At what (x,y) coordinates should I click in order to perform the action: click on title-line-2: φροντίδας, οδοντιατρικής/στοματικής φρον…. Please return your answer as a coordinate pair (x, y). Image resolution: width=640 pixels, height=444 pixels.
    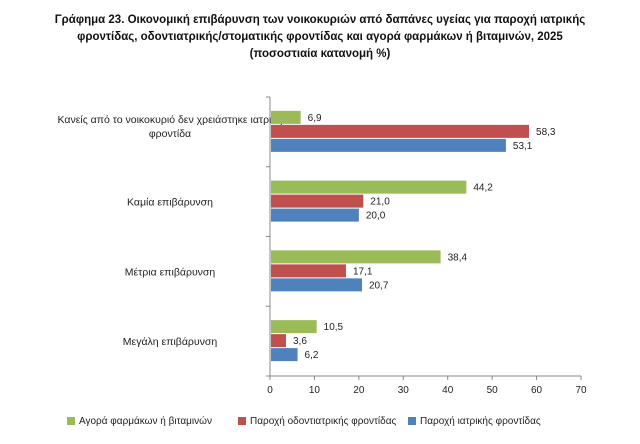
    Looking at the image, I should click on (320, 37).